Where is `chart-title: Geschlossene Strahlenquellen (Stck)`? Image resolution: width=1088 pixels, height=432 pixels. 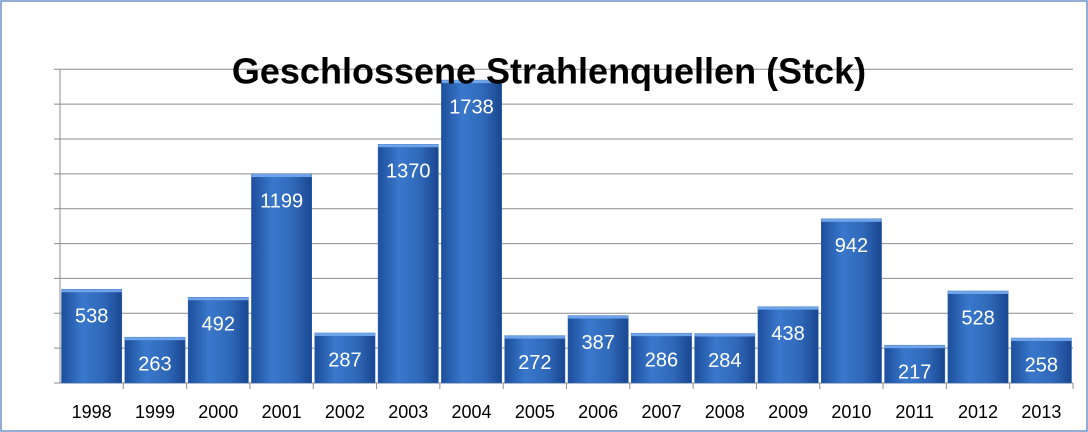 chart-title: Geschlossene Strahlenquellen (Stck) is located at coordinates (549, 71).